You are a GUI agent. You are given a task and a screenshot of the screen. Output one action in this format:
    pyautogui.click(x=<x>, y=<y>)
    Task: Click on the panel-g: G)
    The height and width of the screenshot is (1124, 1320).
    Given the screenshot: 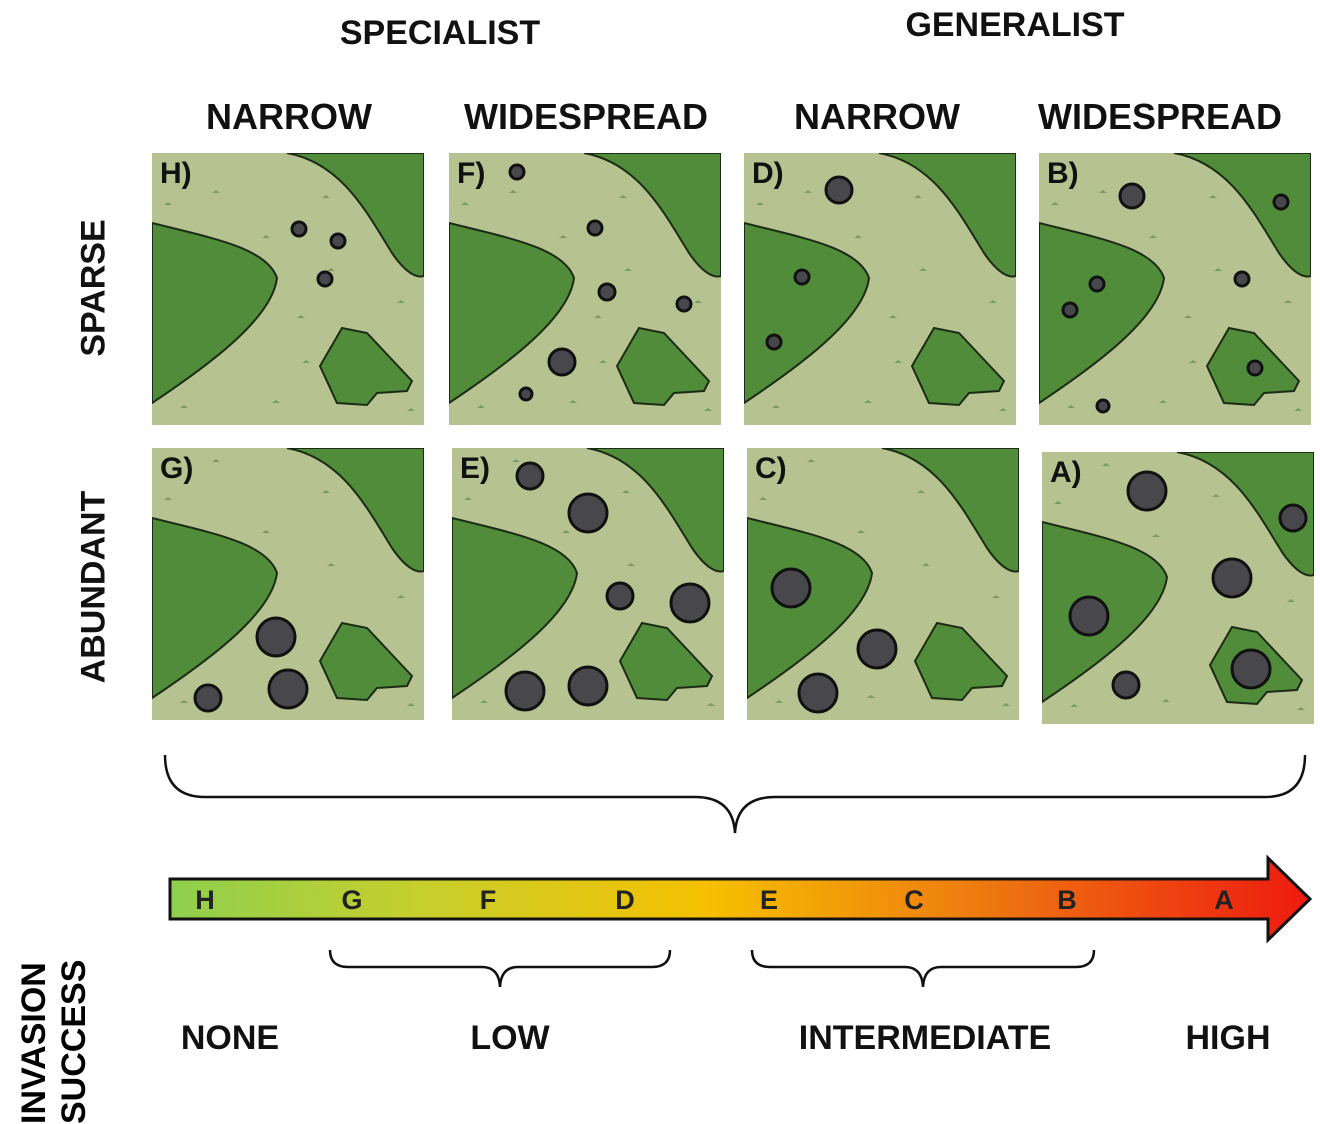 What is the action you would take?
    pyautogui.click(x=288, y=584)
    